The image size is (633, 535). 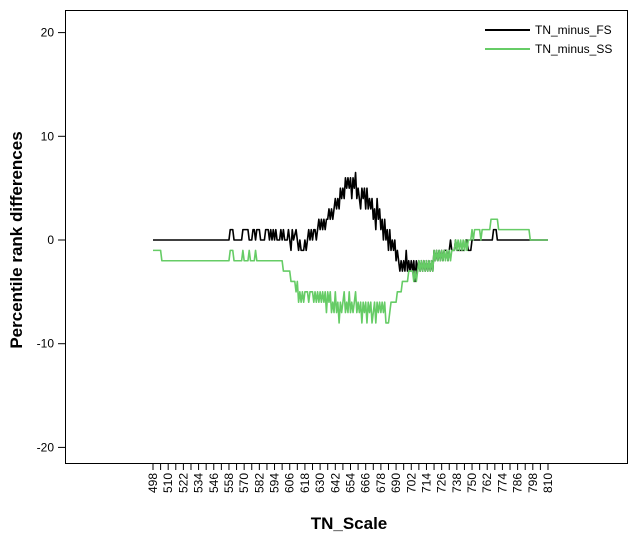 I want to click on legend-label-tn-minus-ss: TN_minus_SS, so click(x=573, y=49).